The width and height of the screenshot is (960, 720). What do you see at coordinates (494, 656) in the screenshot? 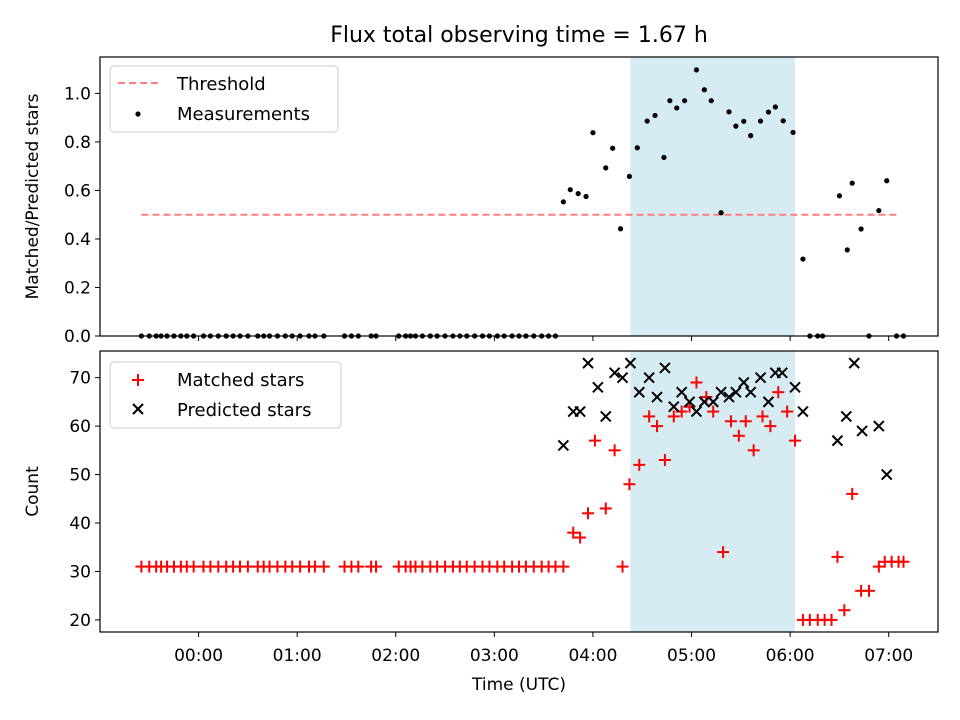
I see `x-tick-label: 03:00` at bounding box center [494, 656].